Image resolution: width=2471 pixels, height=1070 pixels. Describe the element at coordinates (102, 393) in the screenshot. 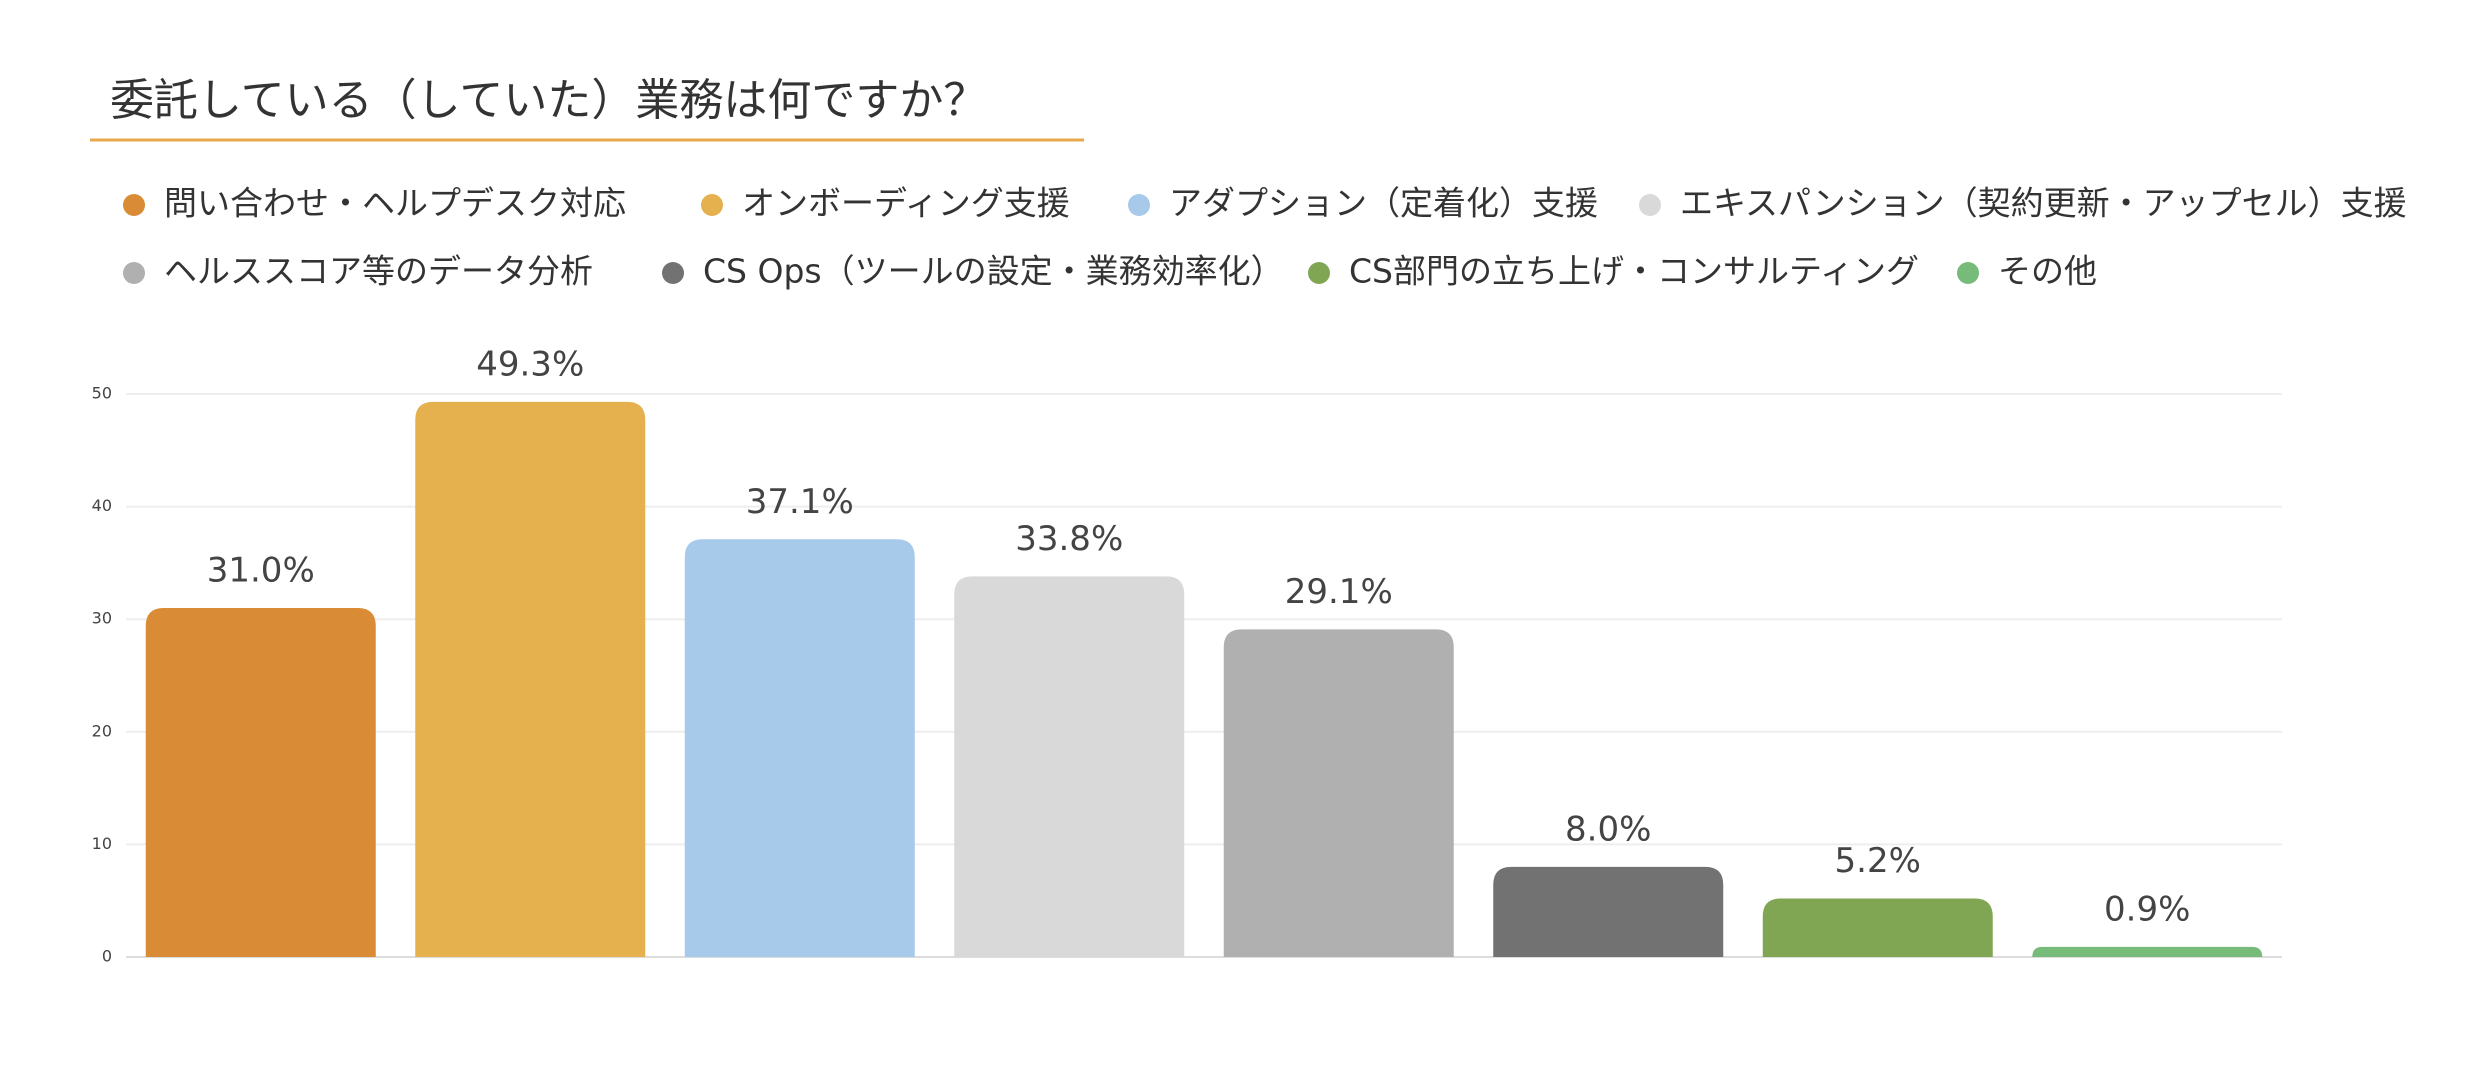

I see `y-tick-label: 50` at that location.